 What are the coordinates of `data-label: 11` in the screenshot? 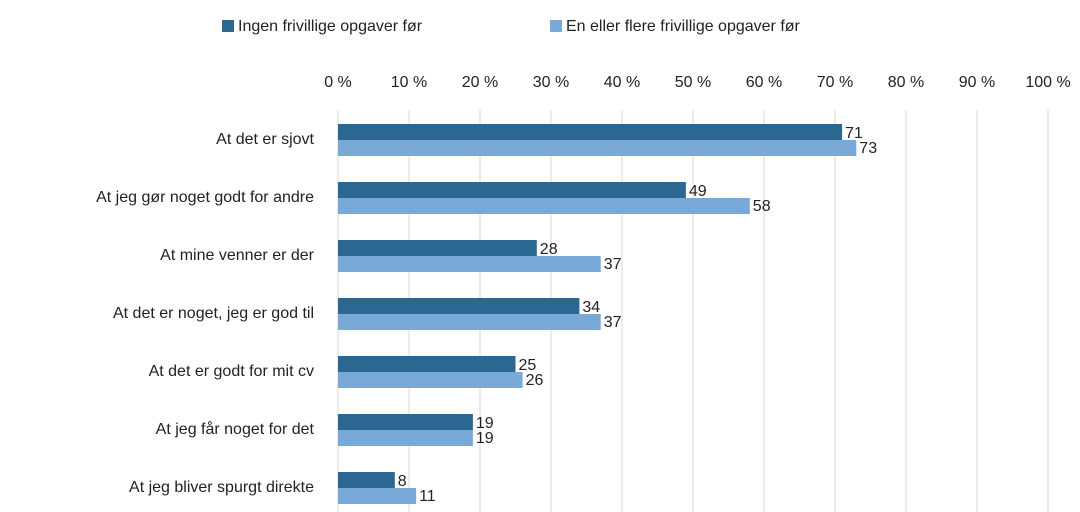 It's located at (427, 496).